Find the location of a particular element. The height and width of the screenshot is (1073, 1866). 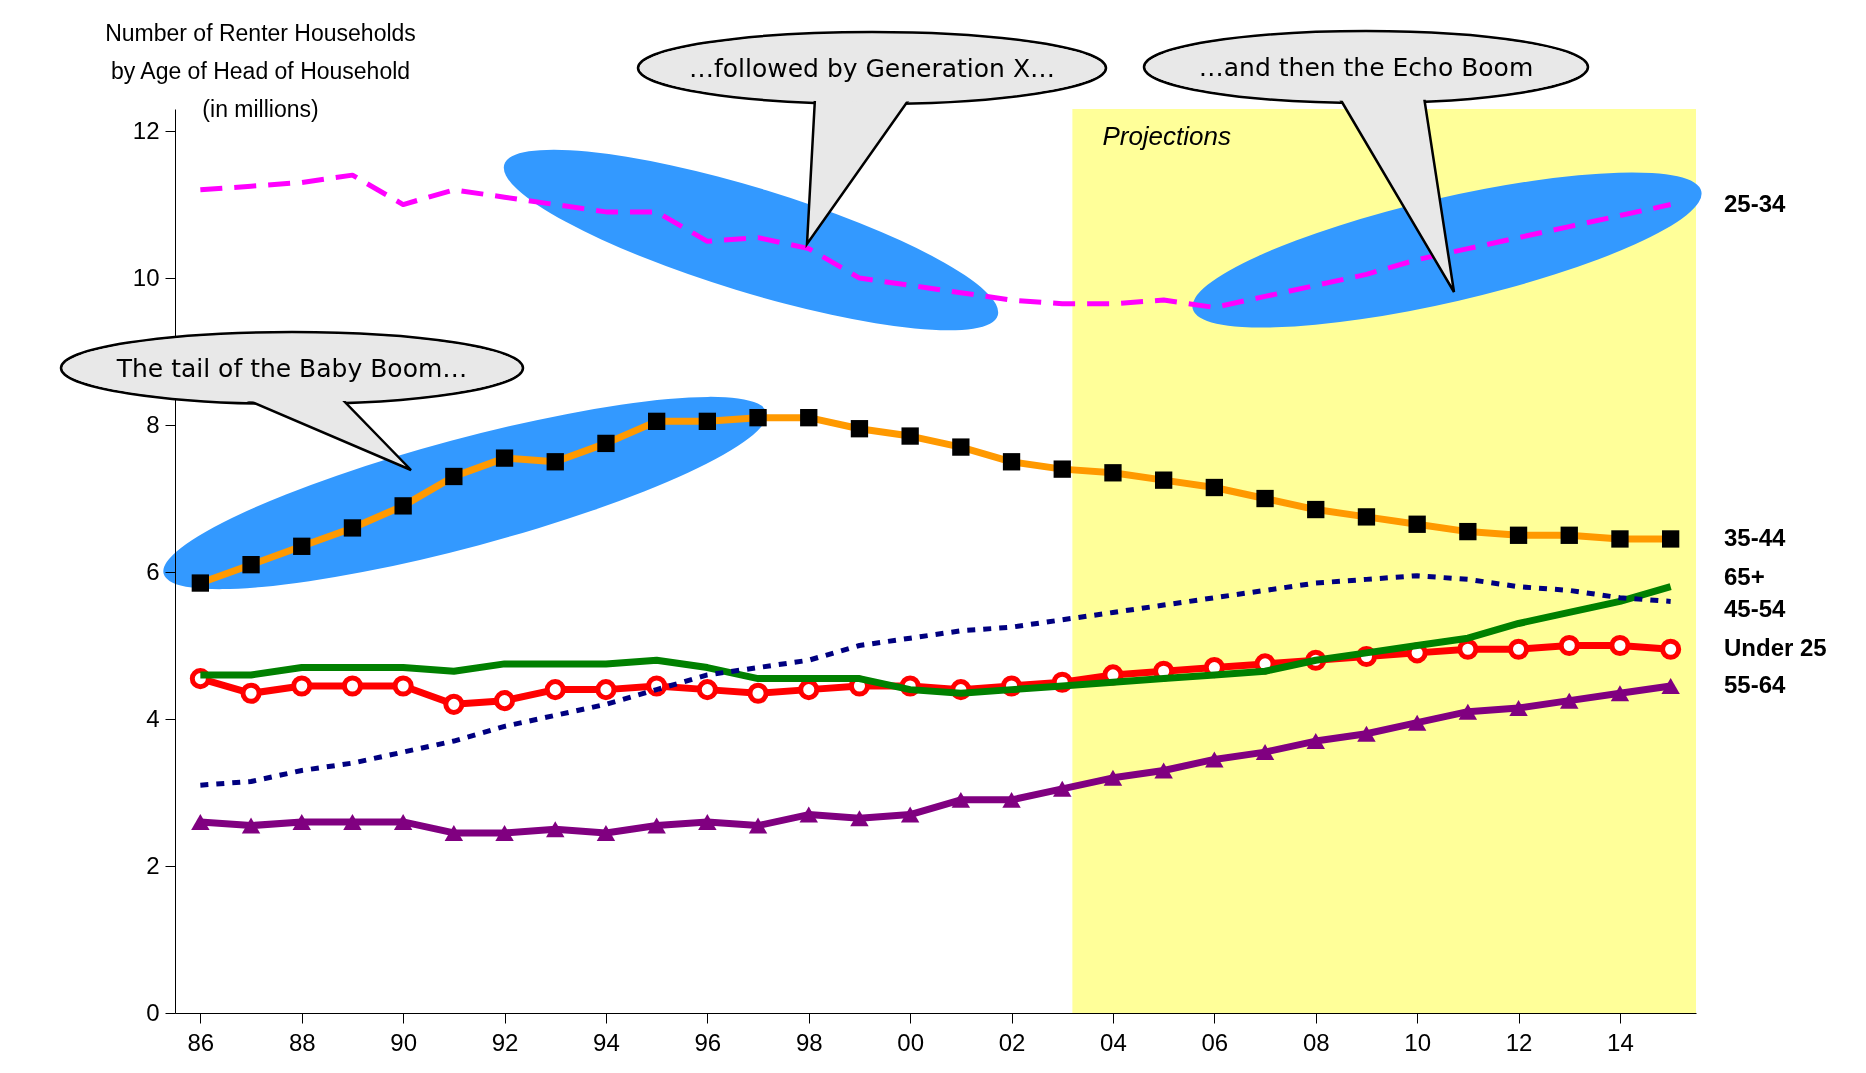

y-tick-label: 4 is located at coordinates (153, 718).